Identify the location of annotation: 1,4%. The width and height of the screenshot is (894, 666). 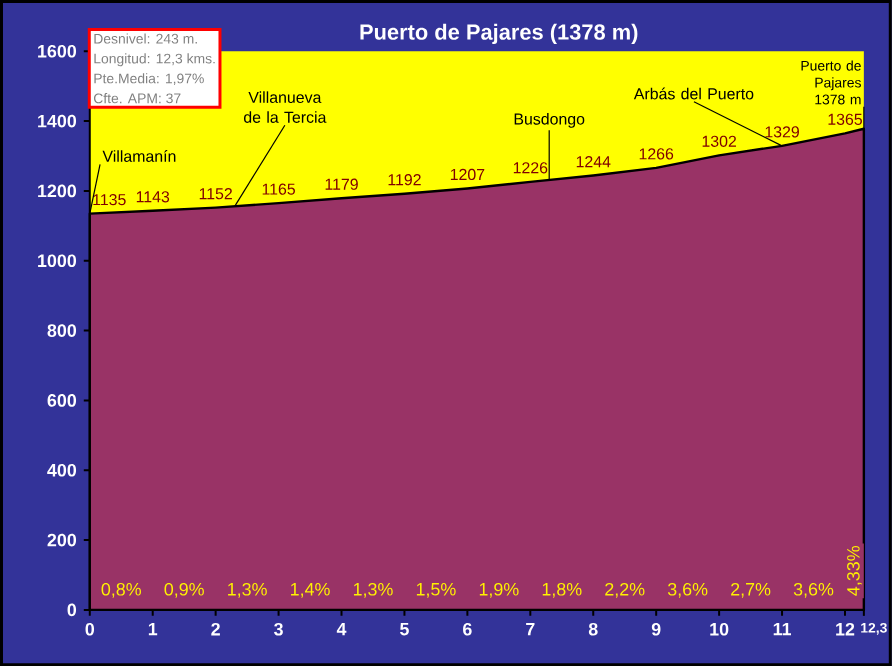
(310, 590).